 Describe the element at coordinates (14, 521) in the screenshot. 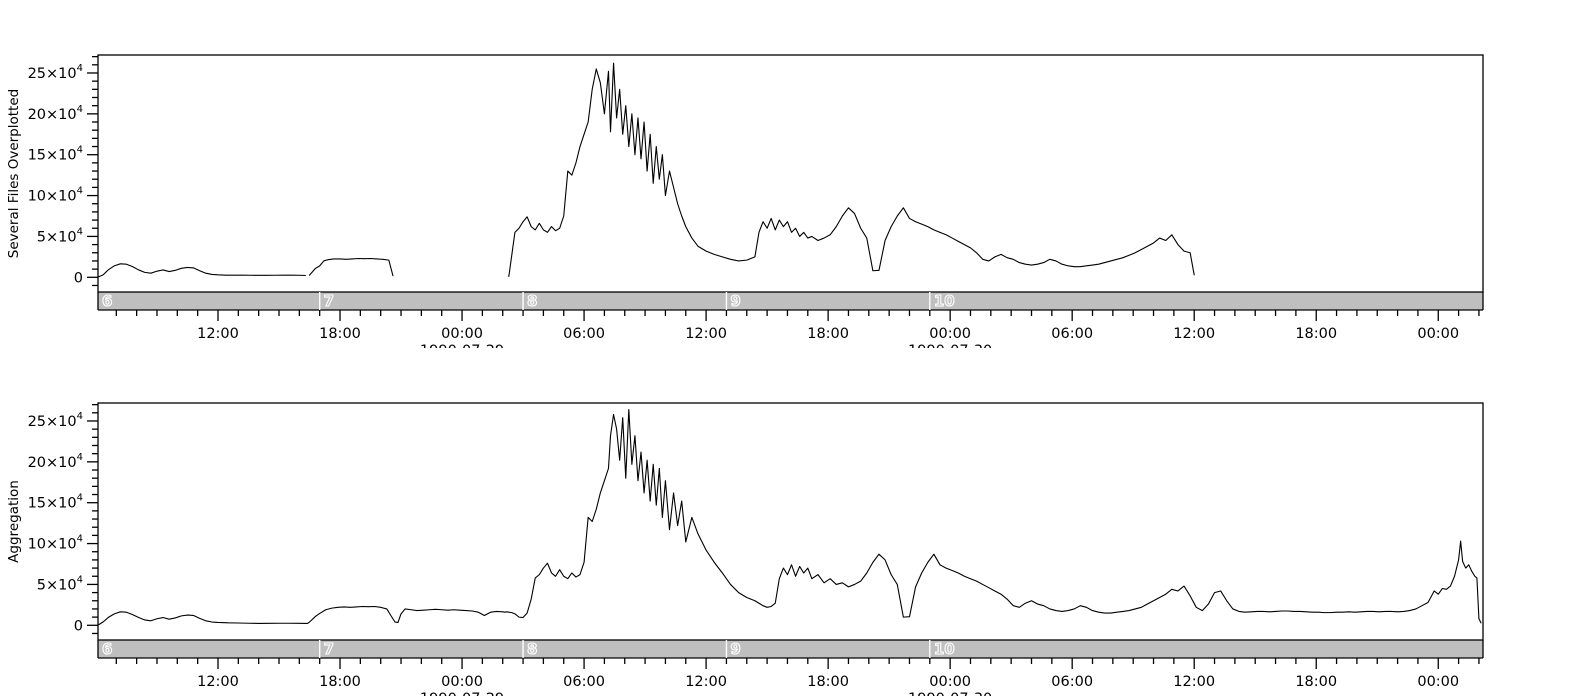

I see `y-axis-title: Aggregation` at that location.